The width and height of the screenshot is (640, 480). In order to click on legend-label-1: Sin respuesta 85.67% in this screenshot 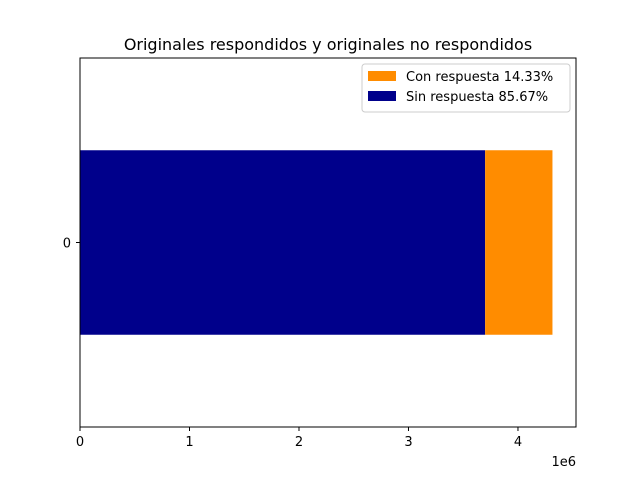, I will do `click(477, 97)`.